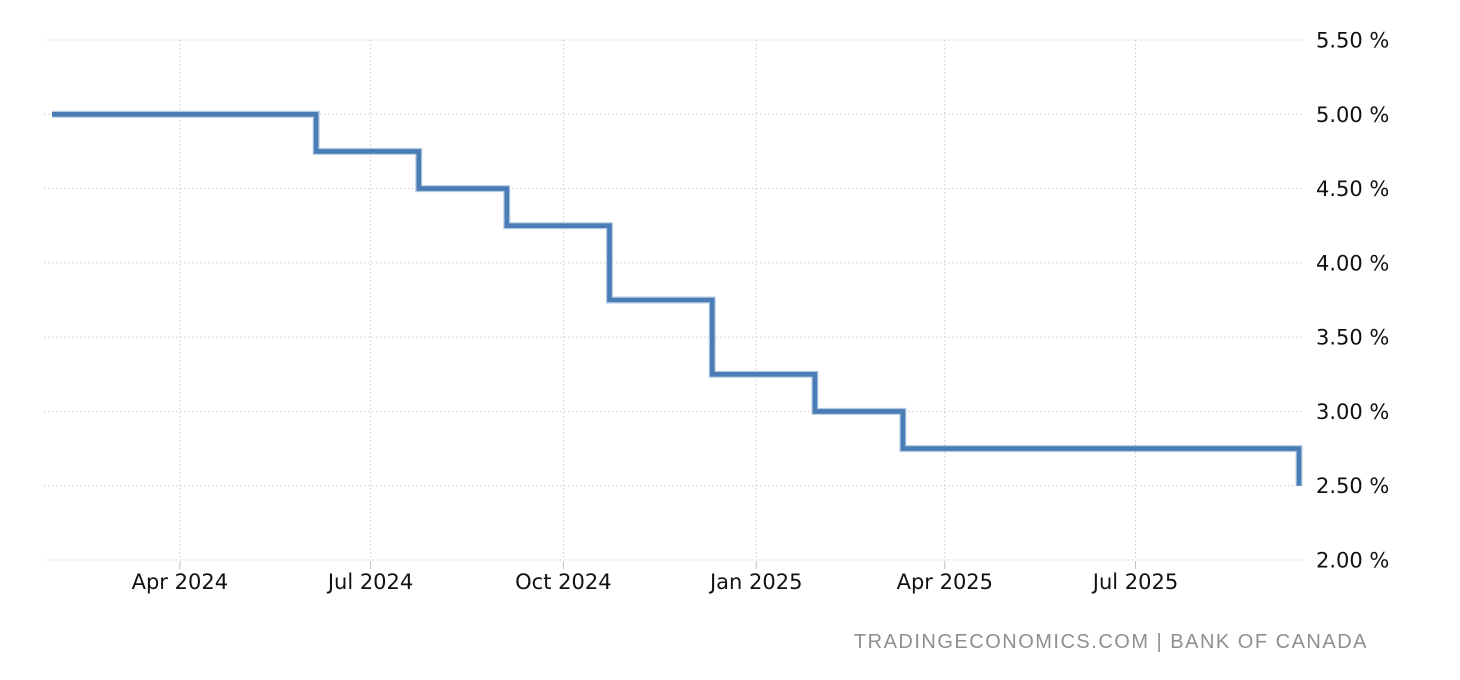 The height and width of the screenshot is (680, 1460). I want to click on y-axis-tick-label: 5.50 %, so click(1352, 41).